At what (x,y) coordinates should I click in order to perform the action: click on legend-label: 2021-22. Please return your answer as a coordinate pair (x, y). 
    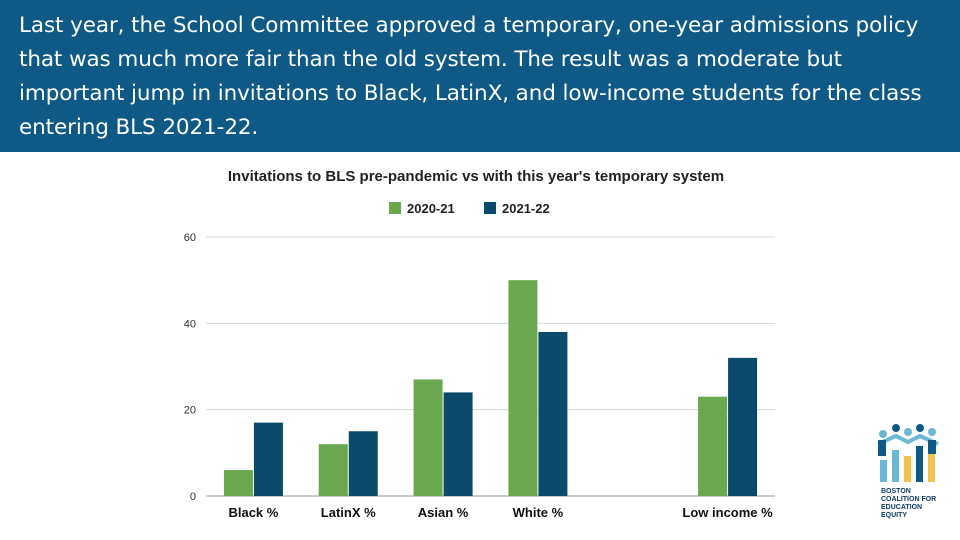
    Looking at the image, I should click on (526, 208).